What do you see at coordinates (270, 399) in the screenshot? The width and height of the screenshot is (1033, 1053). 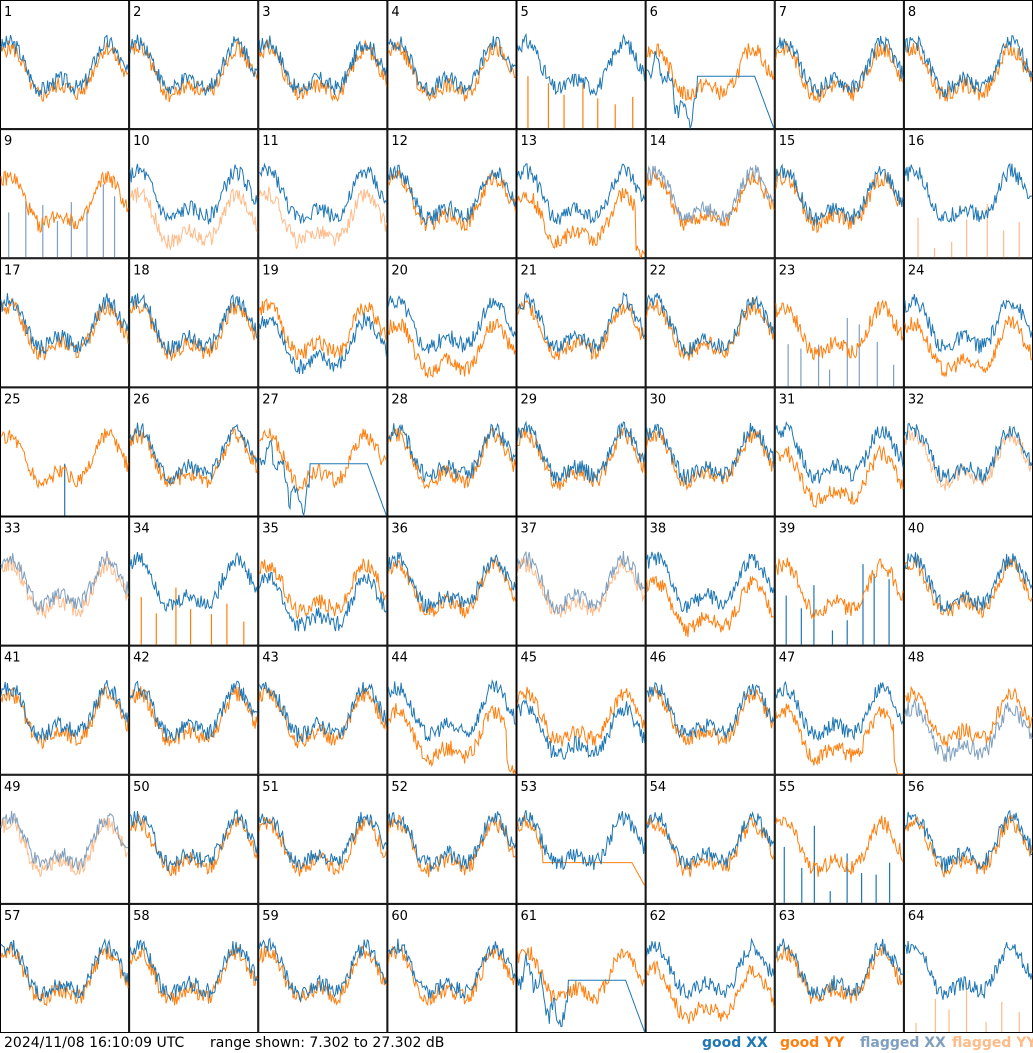 I see `panel-number: 27` at bounding box center [270, 399].